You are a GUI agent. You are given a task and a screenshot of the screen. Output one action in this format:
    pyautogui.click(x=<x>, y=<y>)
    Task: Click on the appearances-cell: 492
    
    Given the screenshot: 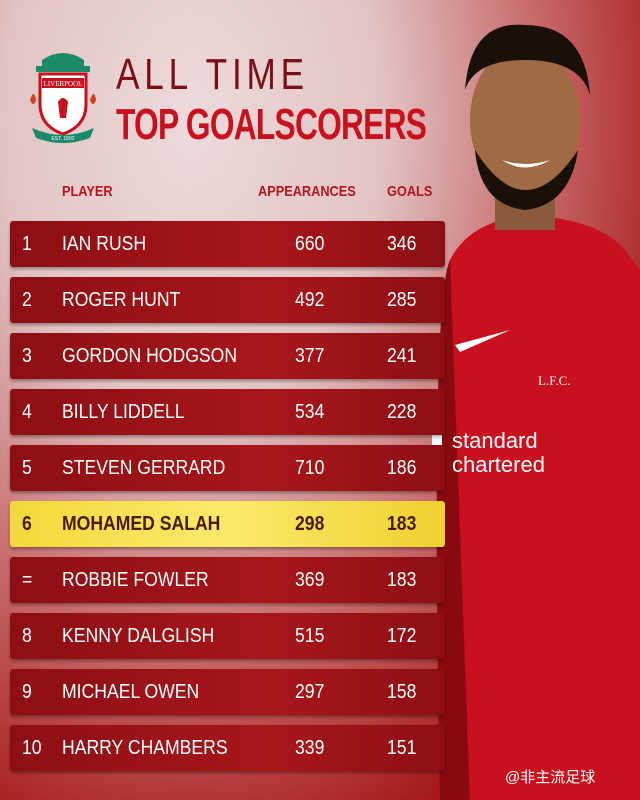 What is the action you would take?
    pyautogui.click(x=310, y=299)
    